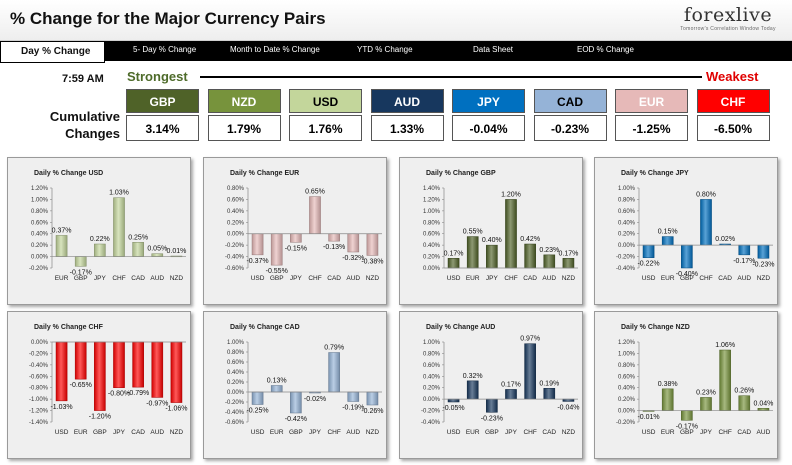 The image size is (792, 465). Describe the element at coordinates (81, 385) in the screenshot. I see `data-label: -0.65%` at that location.